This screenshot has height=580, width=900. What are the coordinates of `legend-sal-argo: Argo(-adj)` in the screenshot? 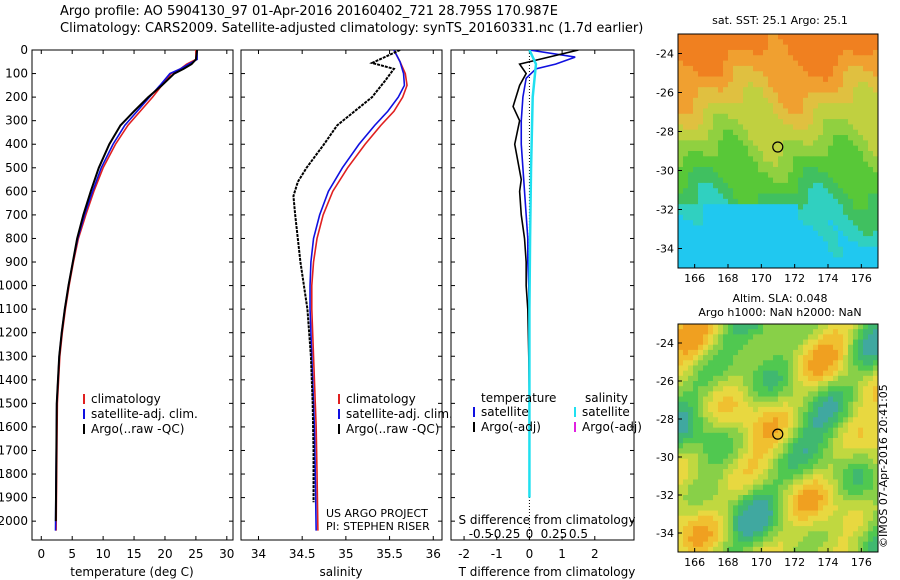 It's located at (612, 427).